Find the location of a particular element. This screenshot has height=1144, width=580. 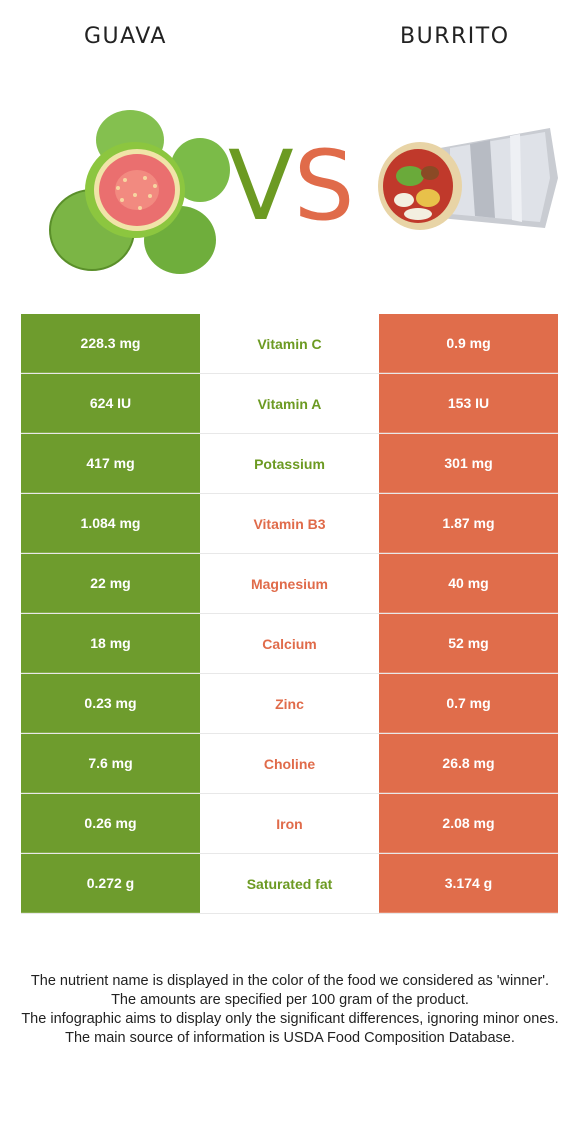

guava-value: 0.23 mg is located at coordinates (110, 703).